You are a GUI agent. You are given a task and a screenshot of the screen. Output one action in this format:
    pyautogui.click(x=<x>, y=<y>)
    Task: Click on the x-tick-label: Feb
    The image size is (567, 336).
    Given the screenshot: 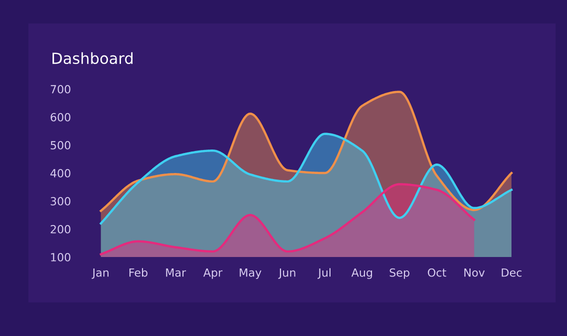 What is the action you would take?
    pyautogui.click(x=138, y=272)
    